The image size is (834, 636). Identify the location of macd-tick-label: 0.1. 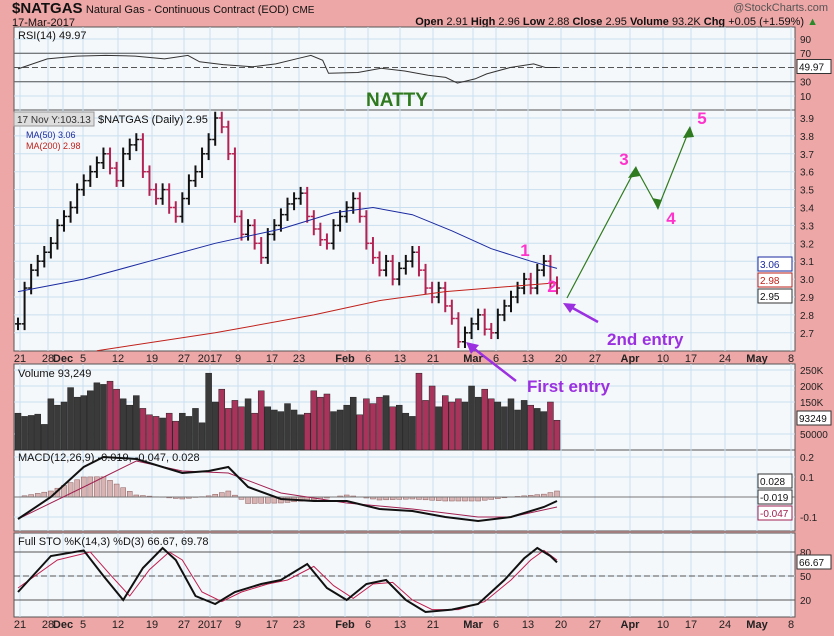
(807, 478).